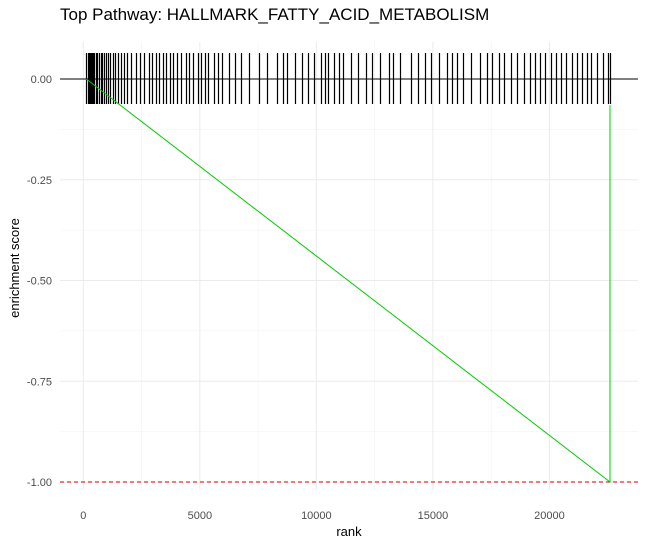 Image resolution: width=645 pixels, height=547 pixels. I want to click on x-tick-label: 5000, so click(200, 516).